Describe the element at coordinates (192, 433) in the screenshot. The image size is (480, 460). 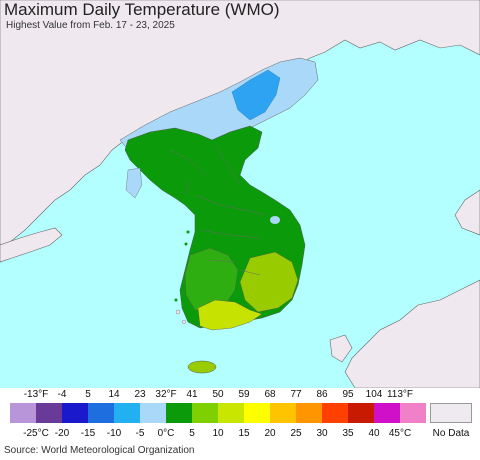
I see `legend-celsius-tick: 5` at that location.